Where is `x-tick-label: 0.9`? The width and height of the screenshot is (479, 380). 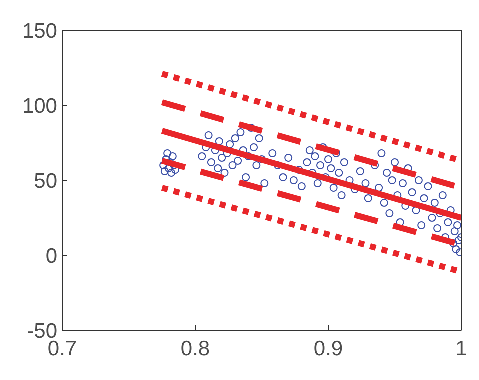
x-tick-label: 0.9 is located at coordinates (329, 349).